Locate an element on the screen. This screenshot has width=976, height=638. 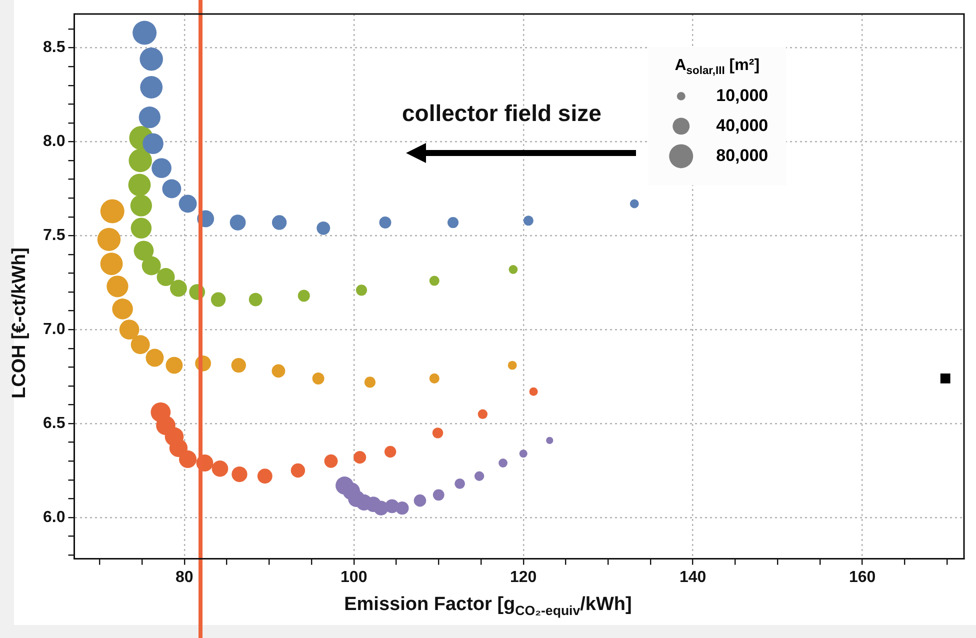
y-tick-label: 6.5 is located at coordinates (54, 423).